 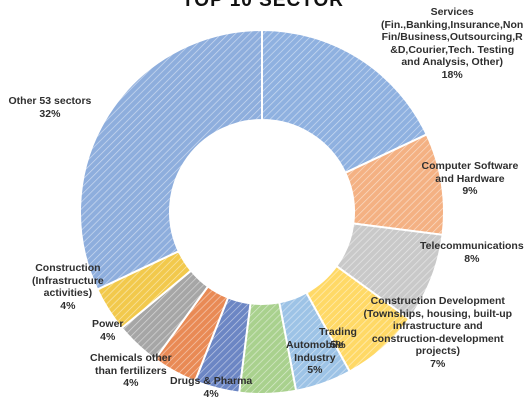 I want to click on slice-label-name: infrastructure and, so click(x=438, y=326).